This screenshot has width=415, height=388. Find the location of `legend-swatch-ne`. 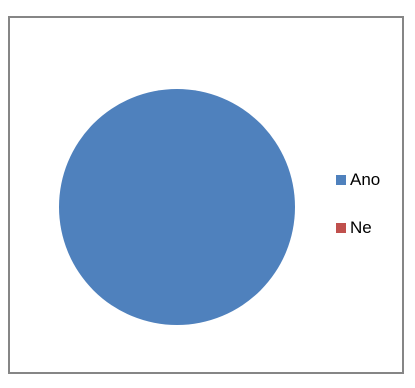

legend-swatch-ne is located at coordinates (341, 228).